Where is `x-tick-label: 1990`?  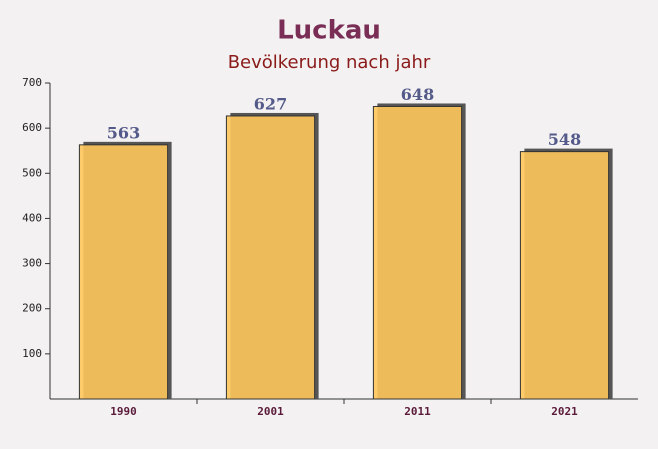
x-tick-label: 1990 is located at coordinates (123, 411).